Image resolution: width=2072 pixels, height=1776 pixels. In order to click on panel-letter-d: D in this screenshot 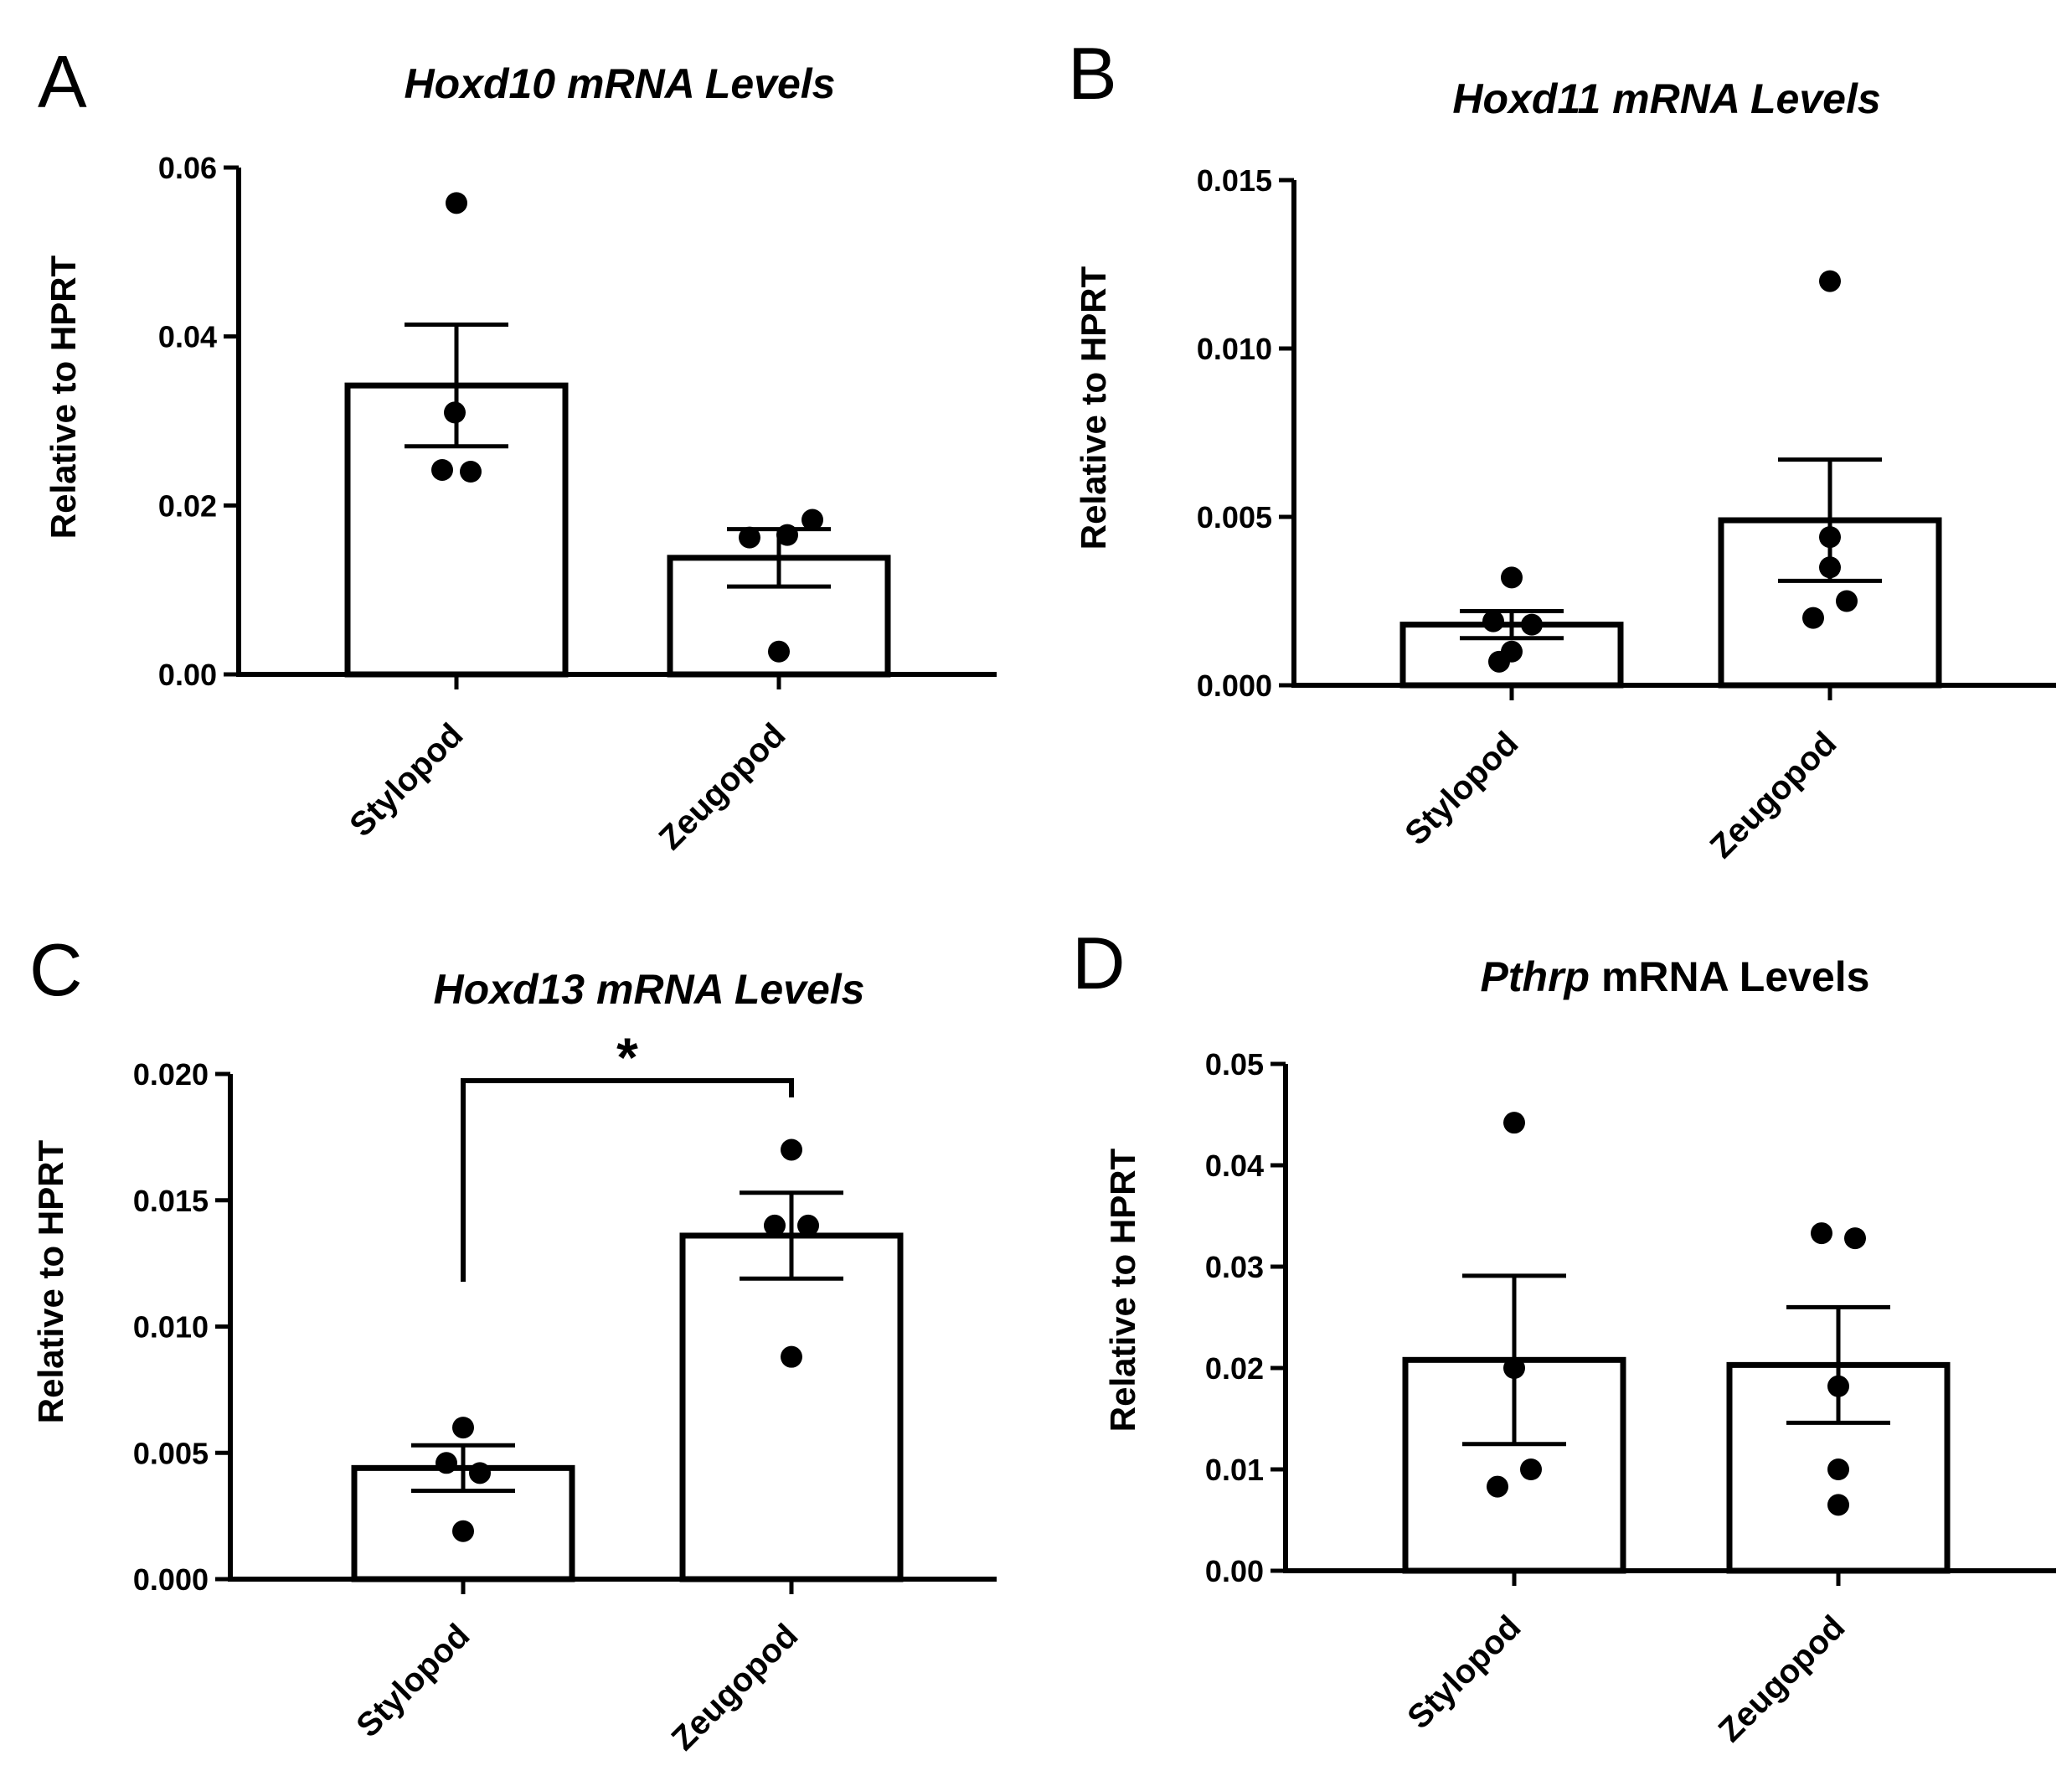, I will do `click(1099, 963)`.